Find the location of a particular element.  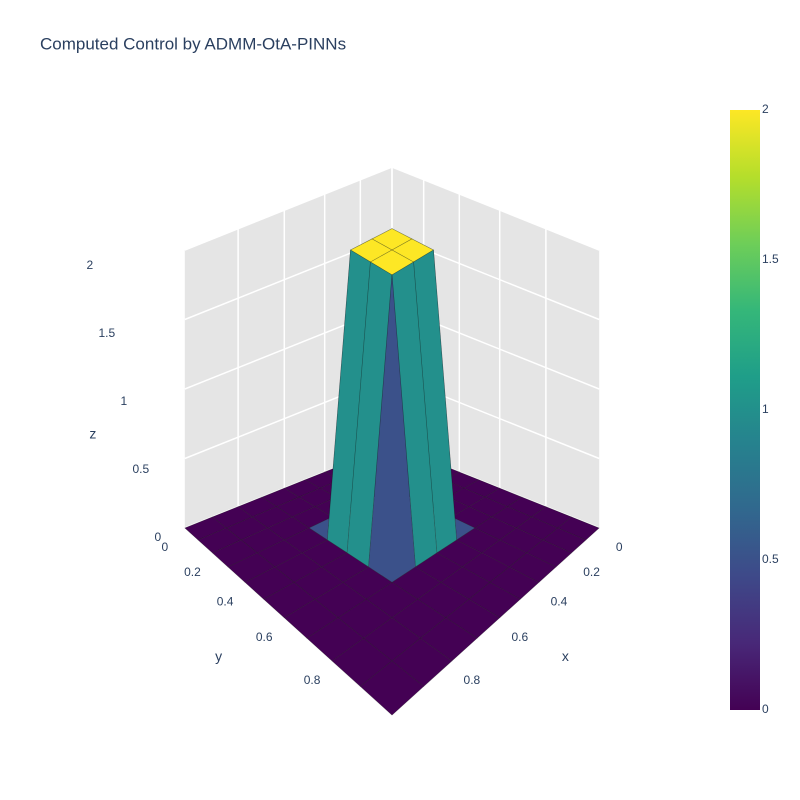

colorbar-tick-label: 2 is located at coordinates (765, 109).